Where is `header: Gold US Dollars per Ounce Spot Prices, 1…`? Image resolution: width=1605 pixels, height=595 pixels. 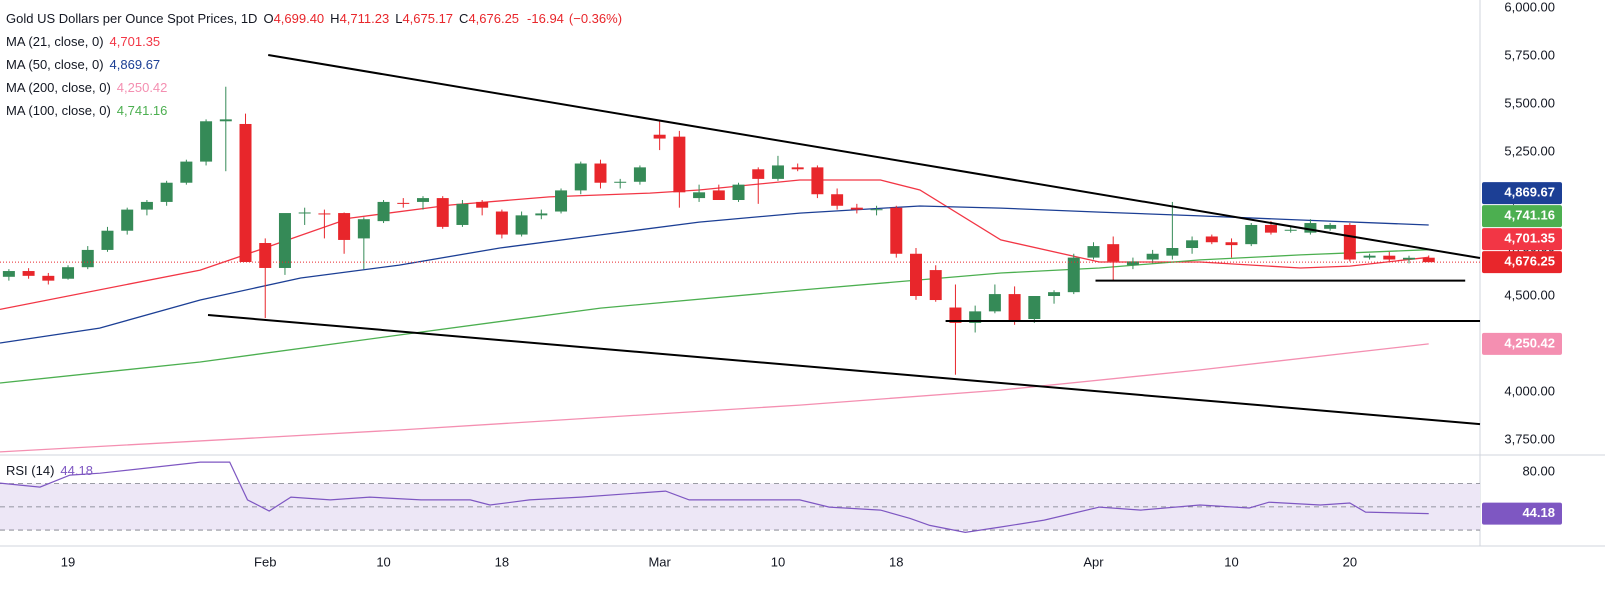 header: Gold US Dollars per Ounce Spot Prices, 1… is located at coordinates (314, 18).